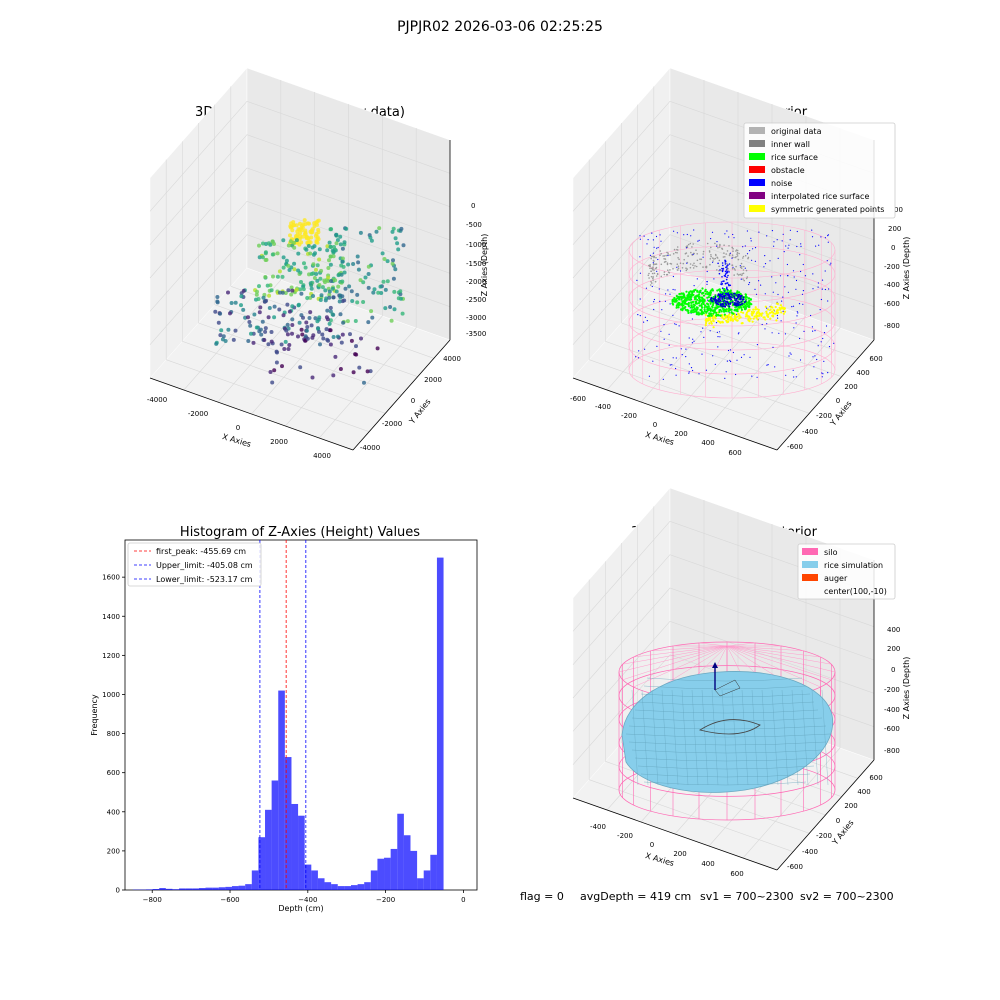  Describe the element at coordinates (113, 734) in the screenshot. I see `histogram-y-ticks: 0 200 400 600 800 1000 1200 1400 1600` at that location.